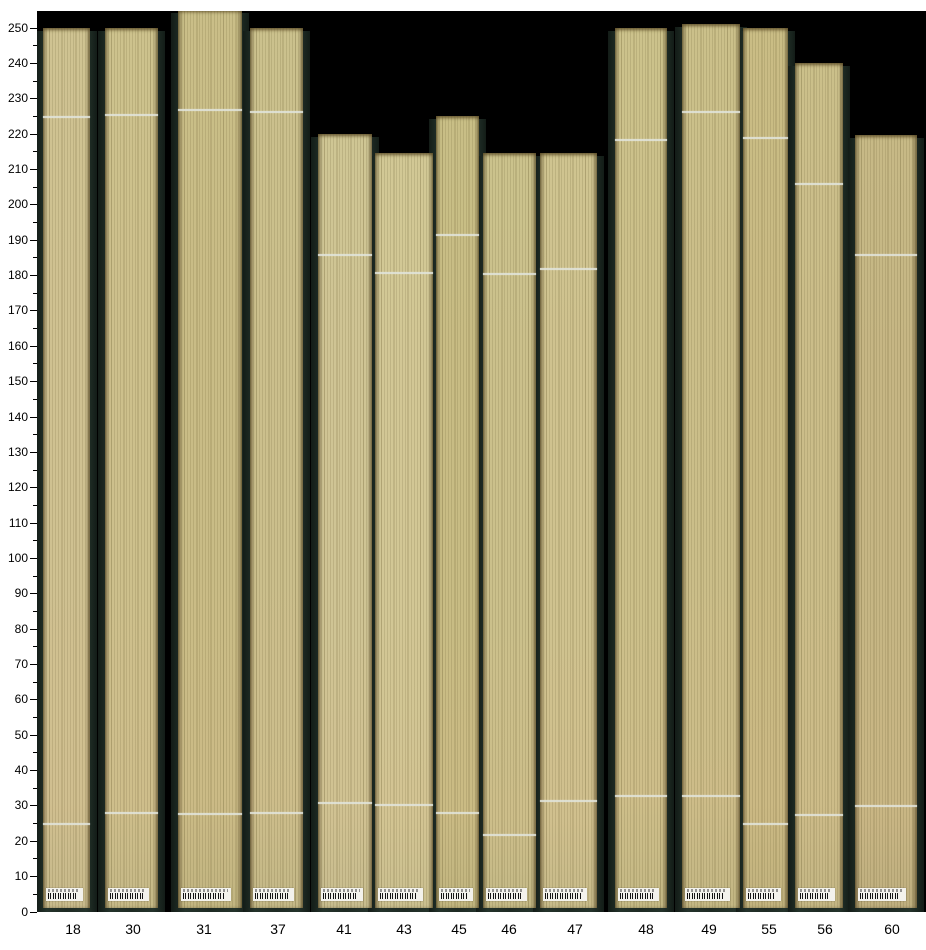 This screenshot has height=950, width=926. Describe the element at coordinates (769, 929) in the screenshot. I see `x-axis-label-55: 55` at that location.